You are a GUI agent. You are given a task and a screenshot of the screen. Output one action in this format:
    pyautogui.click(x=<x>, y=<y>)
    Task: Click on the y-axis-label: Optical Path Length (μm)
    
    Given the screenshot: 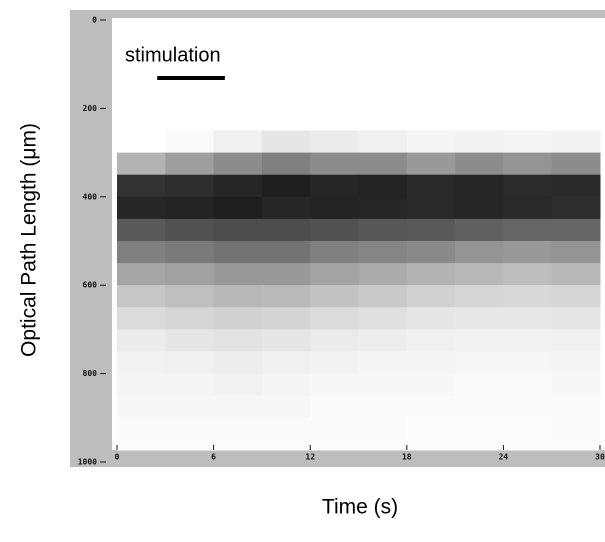 What is the action you would take?
    pyautogui.click(x=29, y=240)
    